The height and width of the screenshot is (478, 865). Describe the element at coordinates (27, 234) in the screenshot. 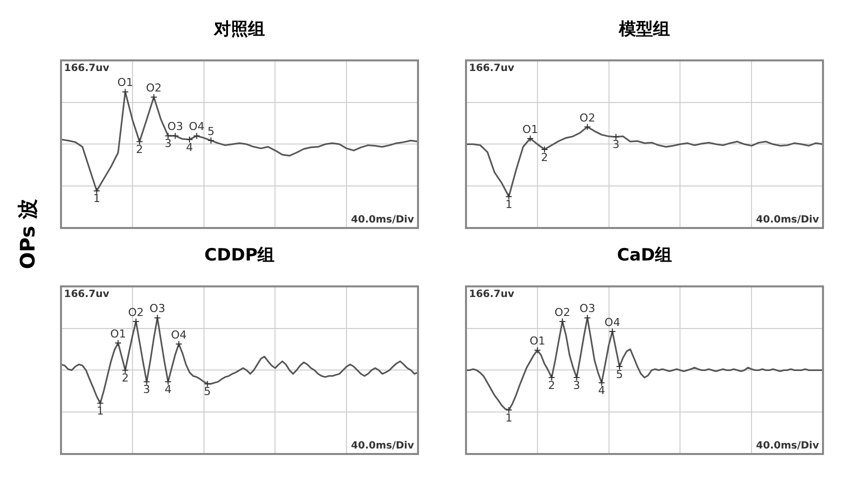

I see `y-axis-title: OPs 波` at that location.